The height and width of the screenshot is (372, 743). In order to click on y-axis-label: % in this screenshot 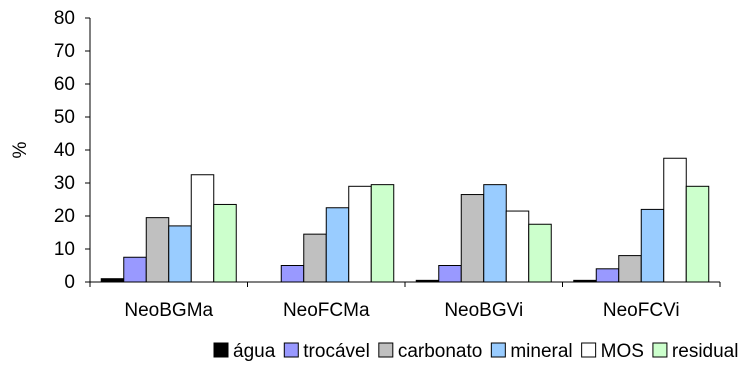, I will do `click(20, 149)`.